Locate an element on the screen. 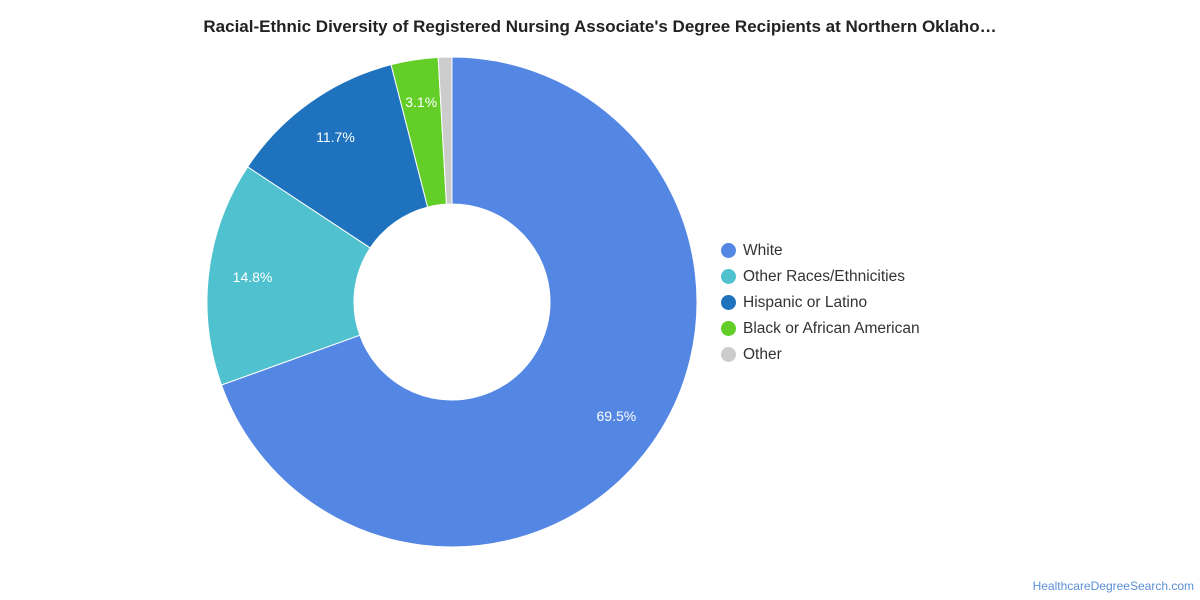 Image resolution: width=1200 pixels, height=600 pixels. legend-item-white: White is located at coordinates (820, 250).